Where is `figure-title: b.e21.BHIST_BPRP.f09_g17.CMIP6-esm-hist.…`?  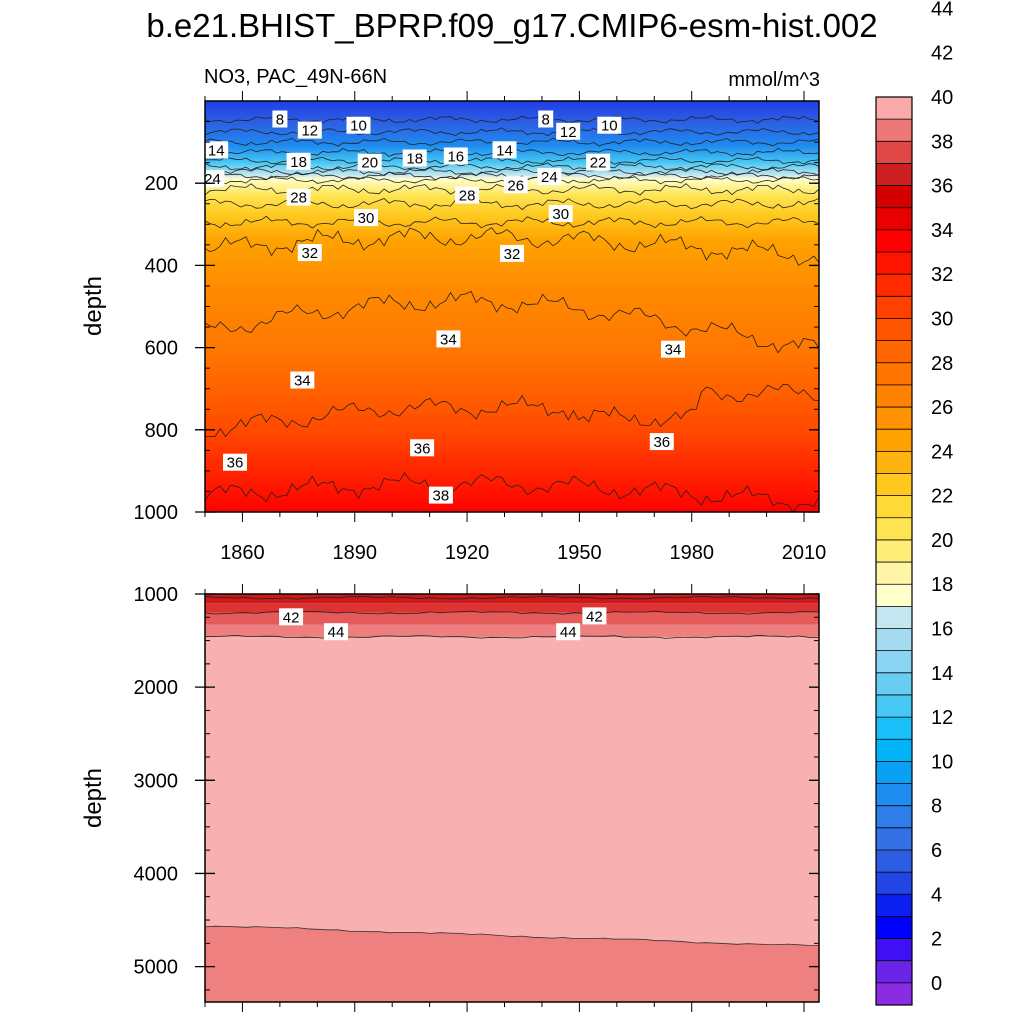 figure-title: b.e21.BHIST_BPRP.f09_g17.CMIP6-esm-hist.… is located at coordinates (511, 25).